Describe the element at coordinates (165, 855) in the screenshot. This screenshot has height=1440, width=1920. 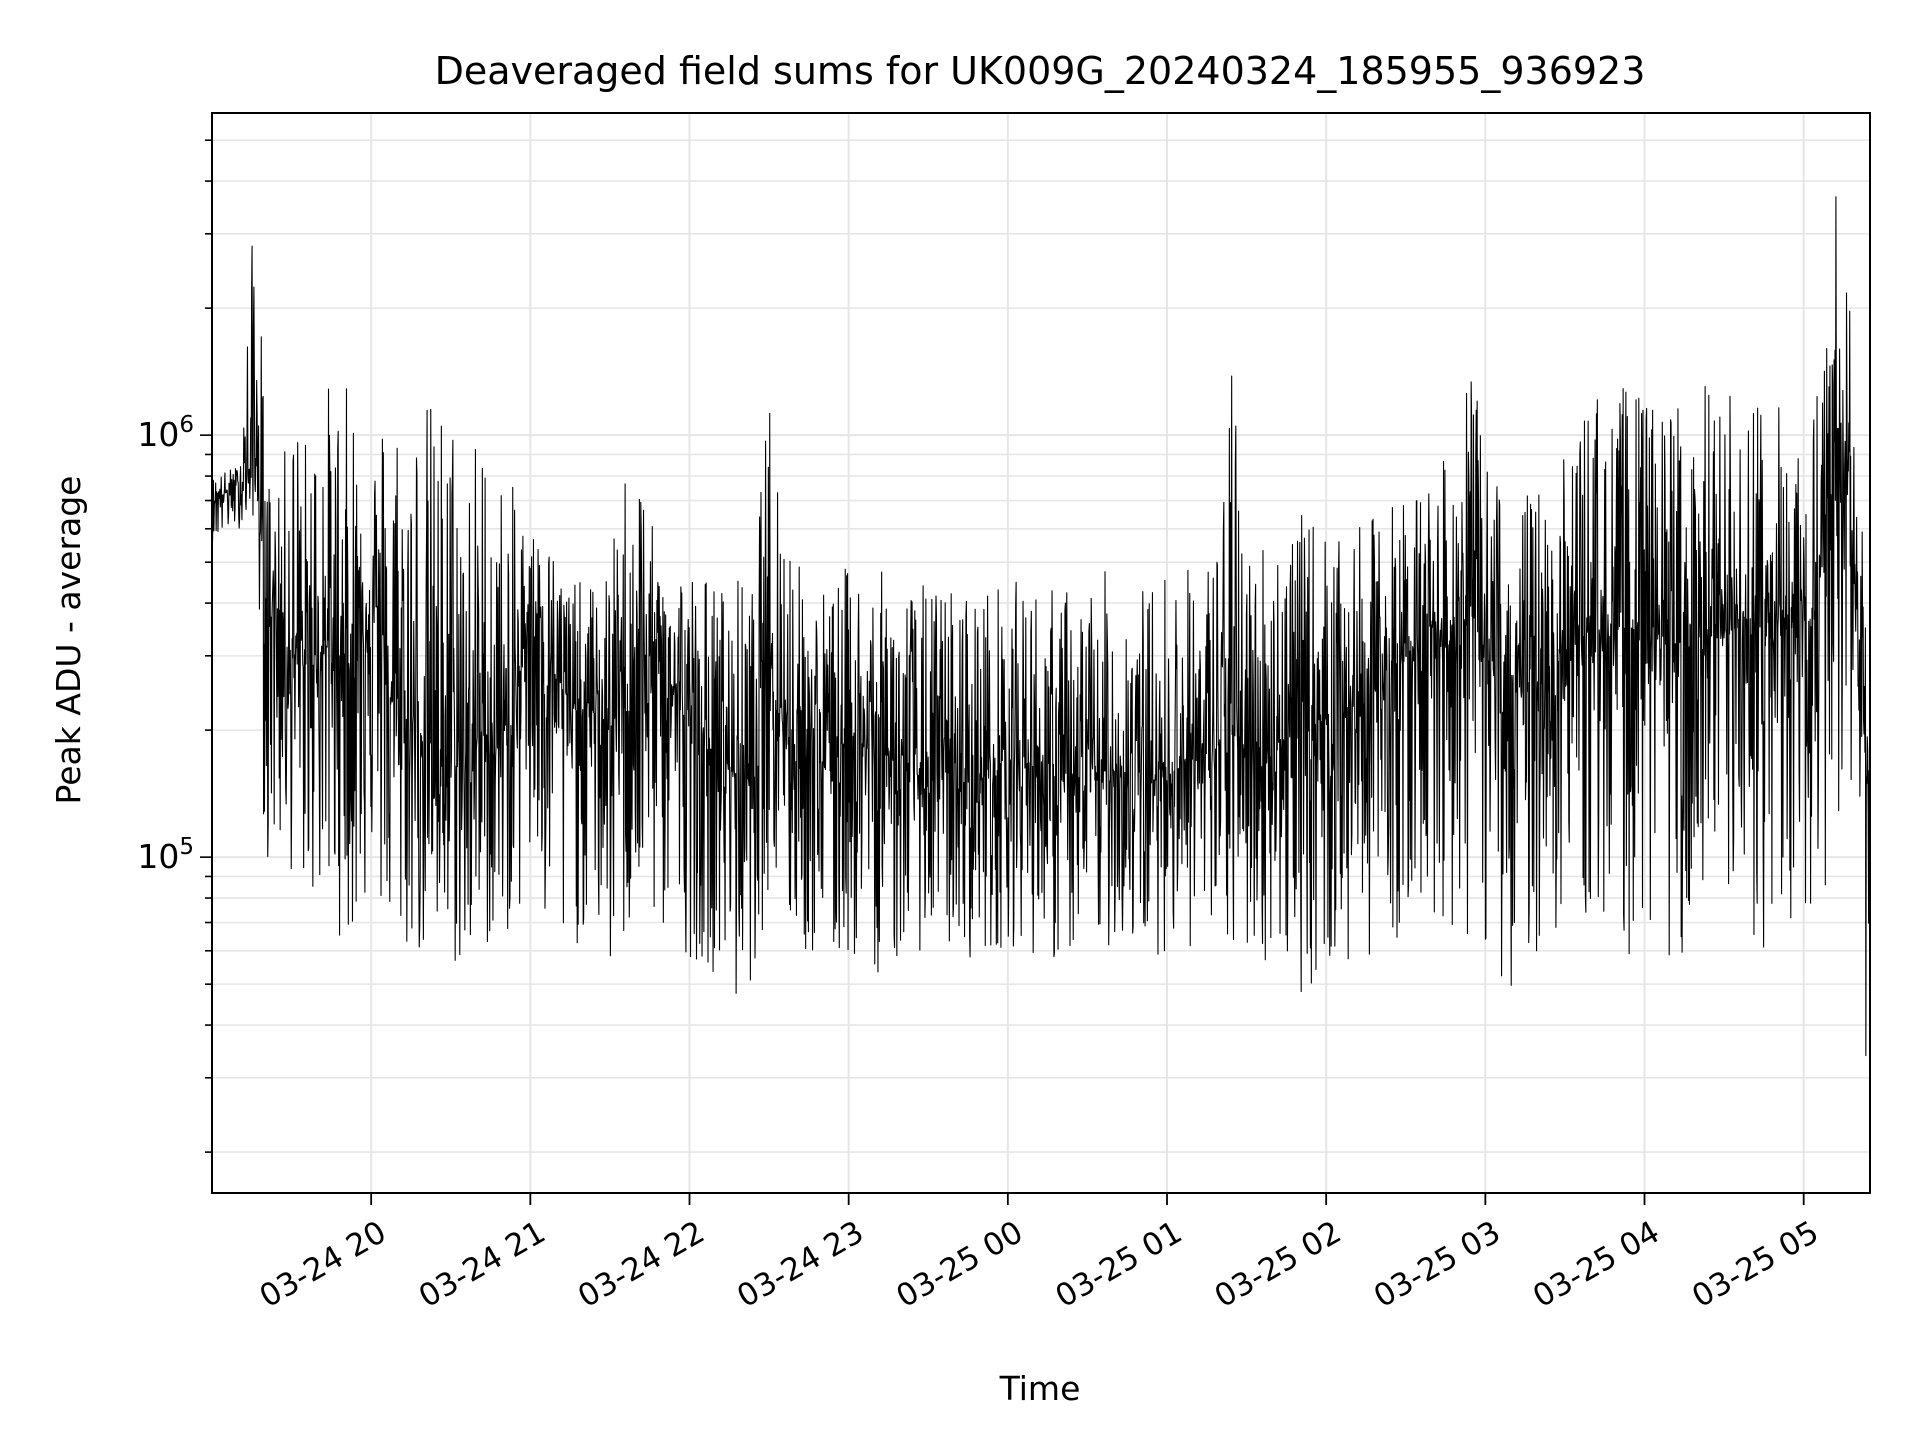
I see `y-tick-label: 105` at that location.